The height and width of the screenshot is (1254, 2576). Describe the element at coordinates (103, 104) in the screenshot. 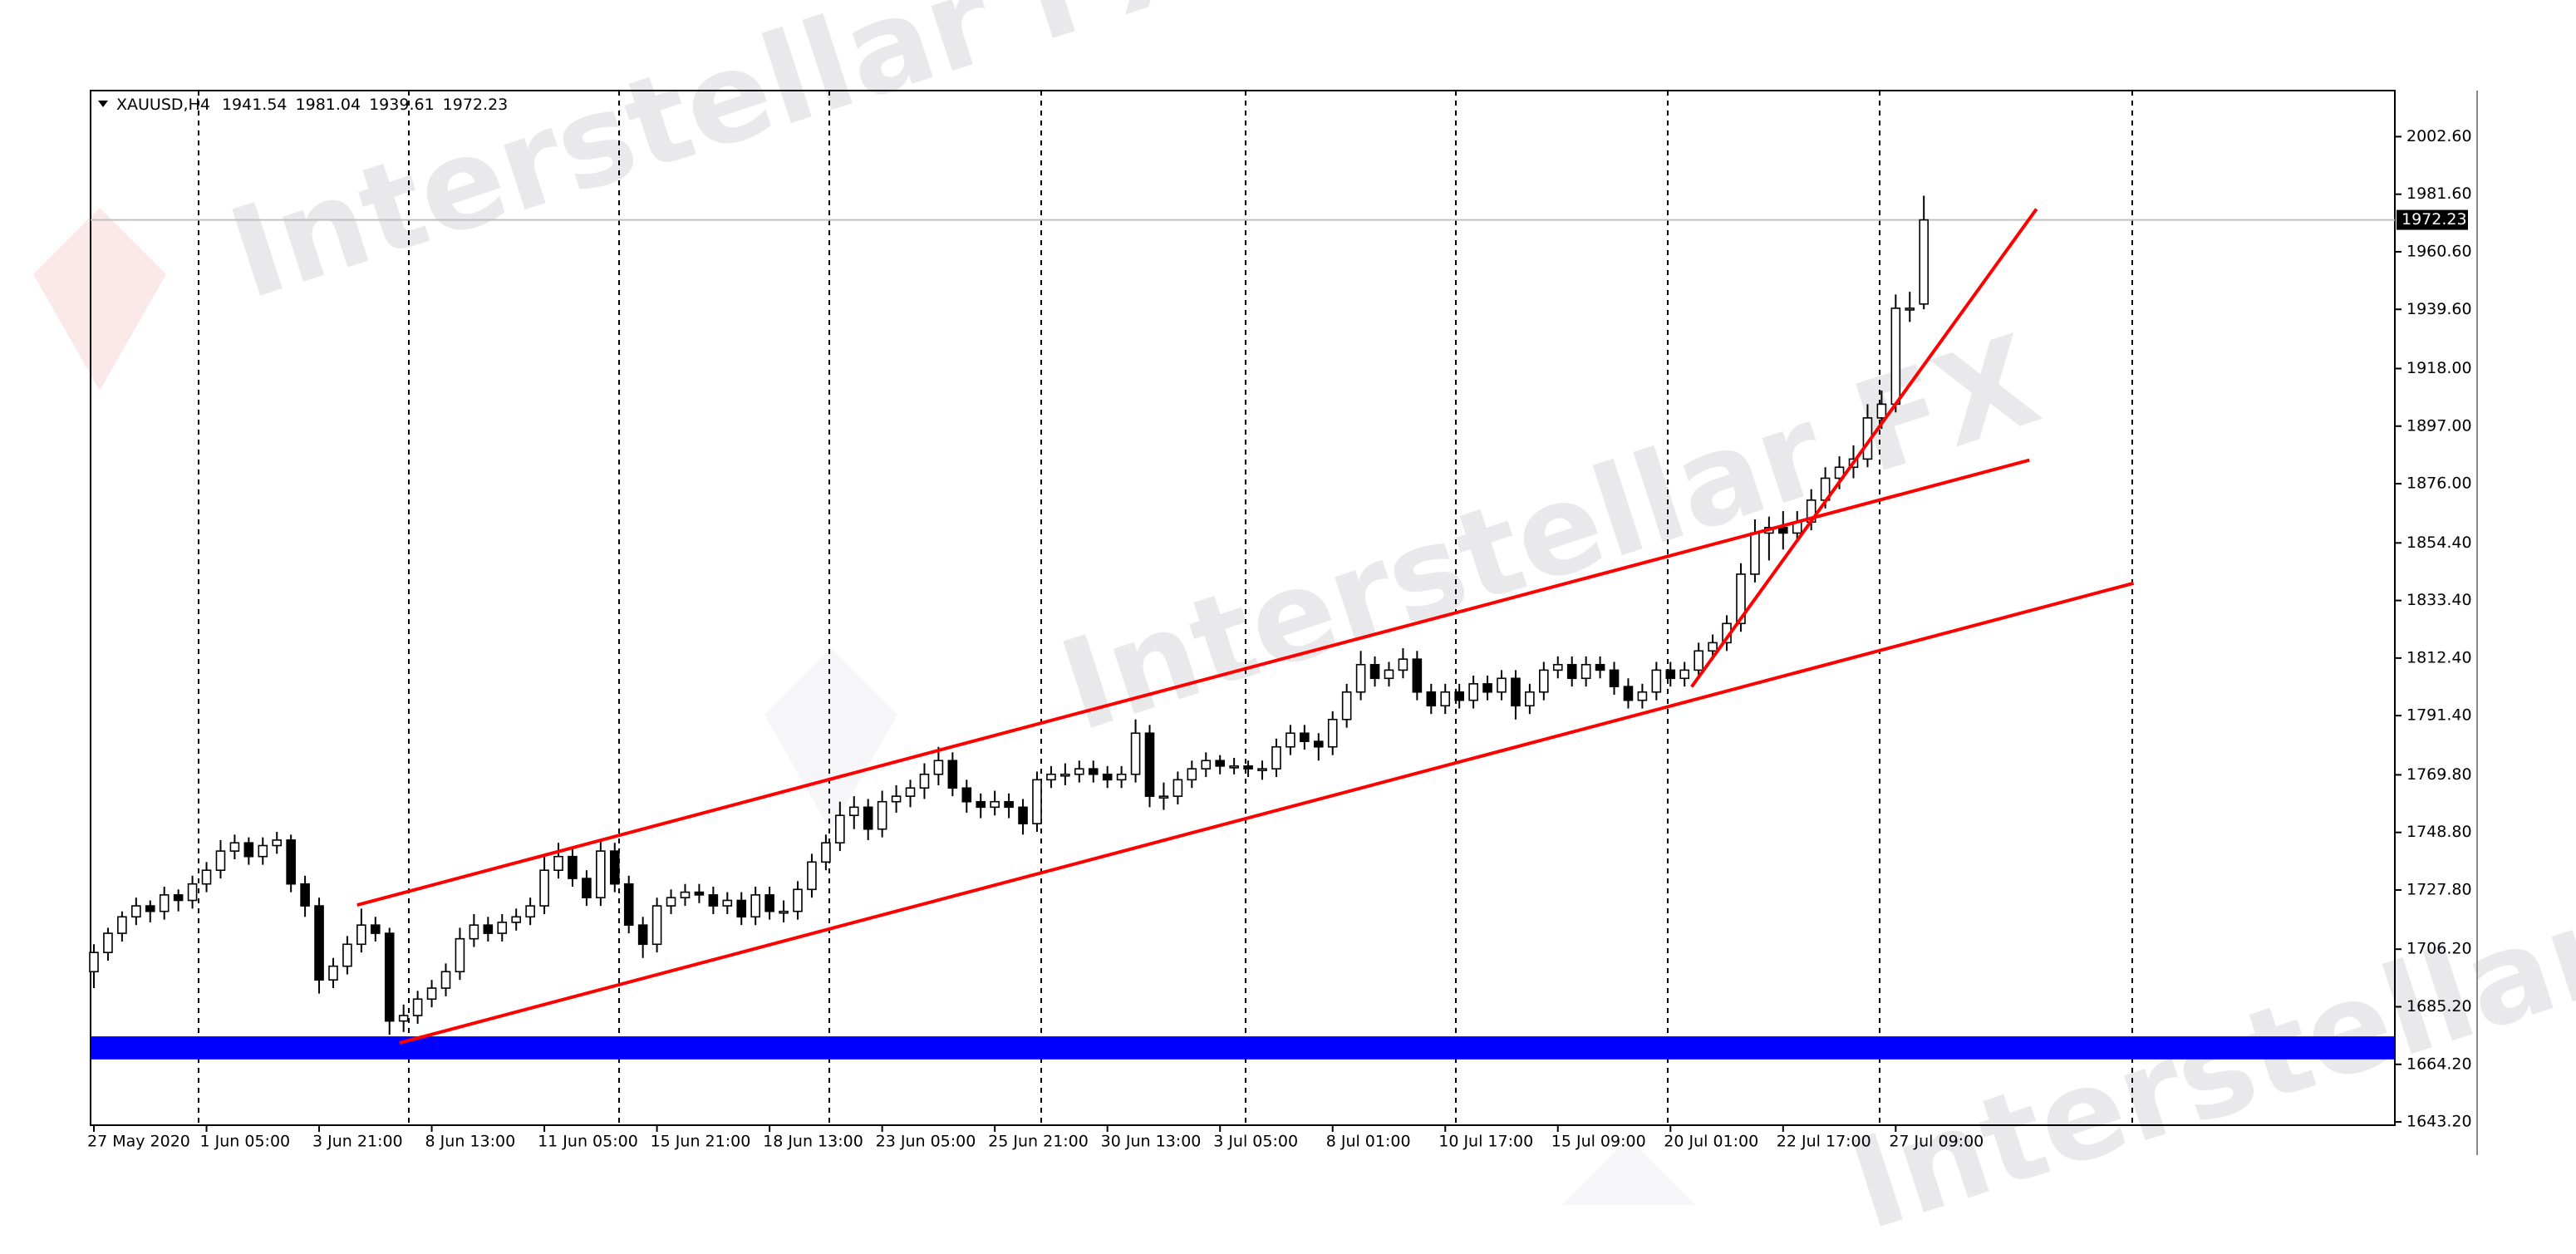

I see `symbol-menu-arrow` at that location.